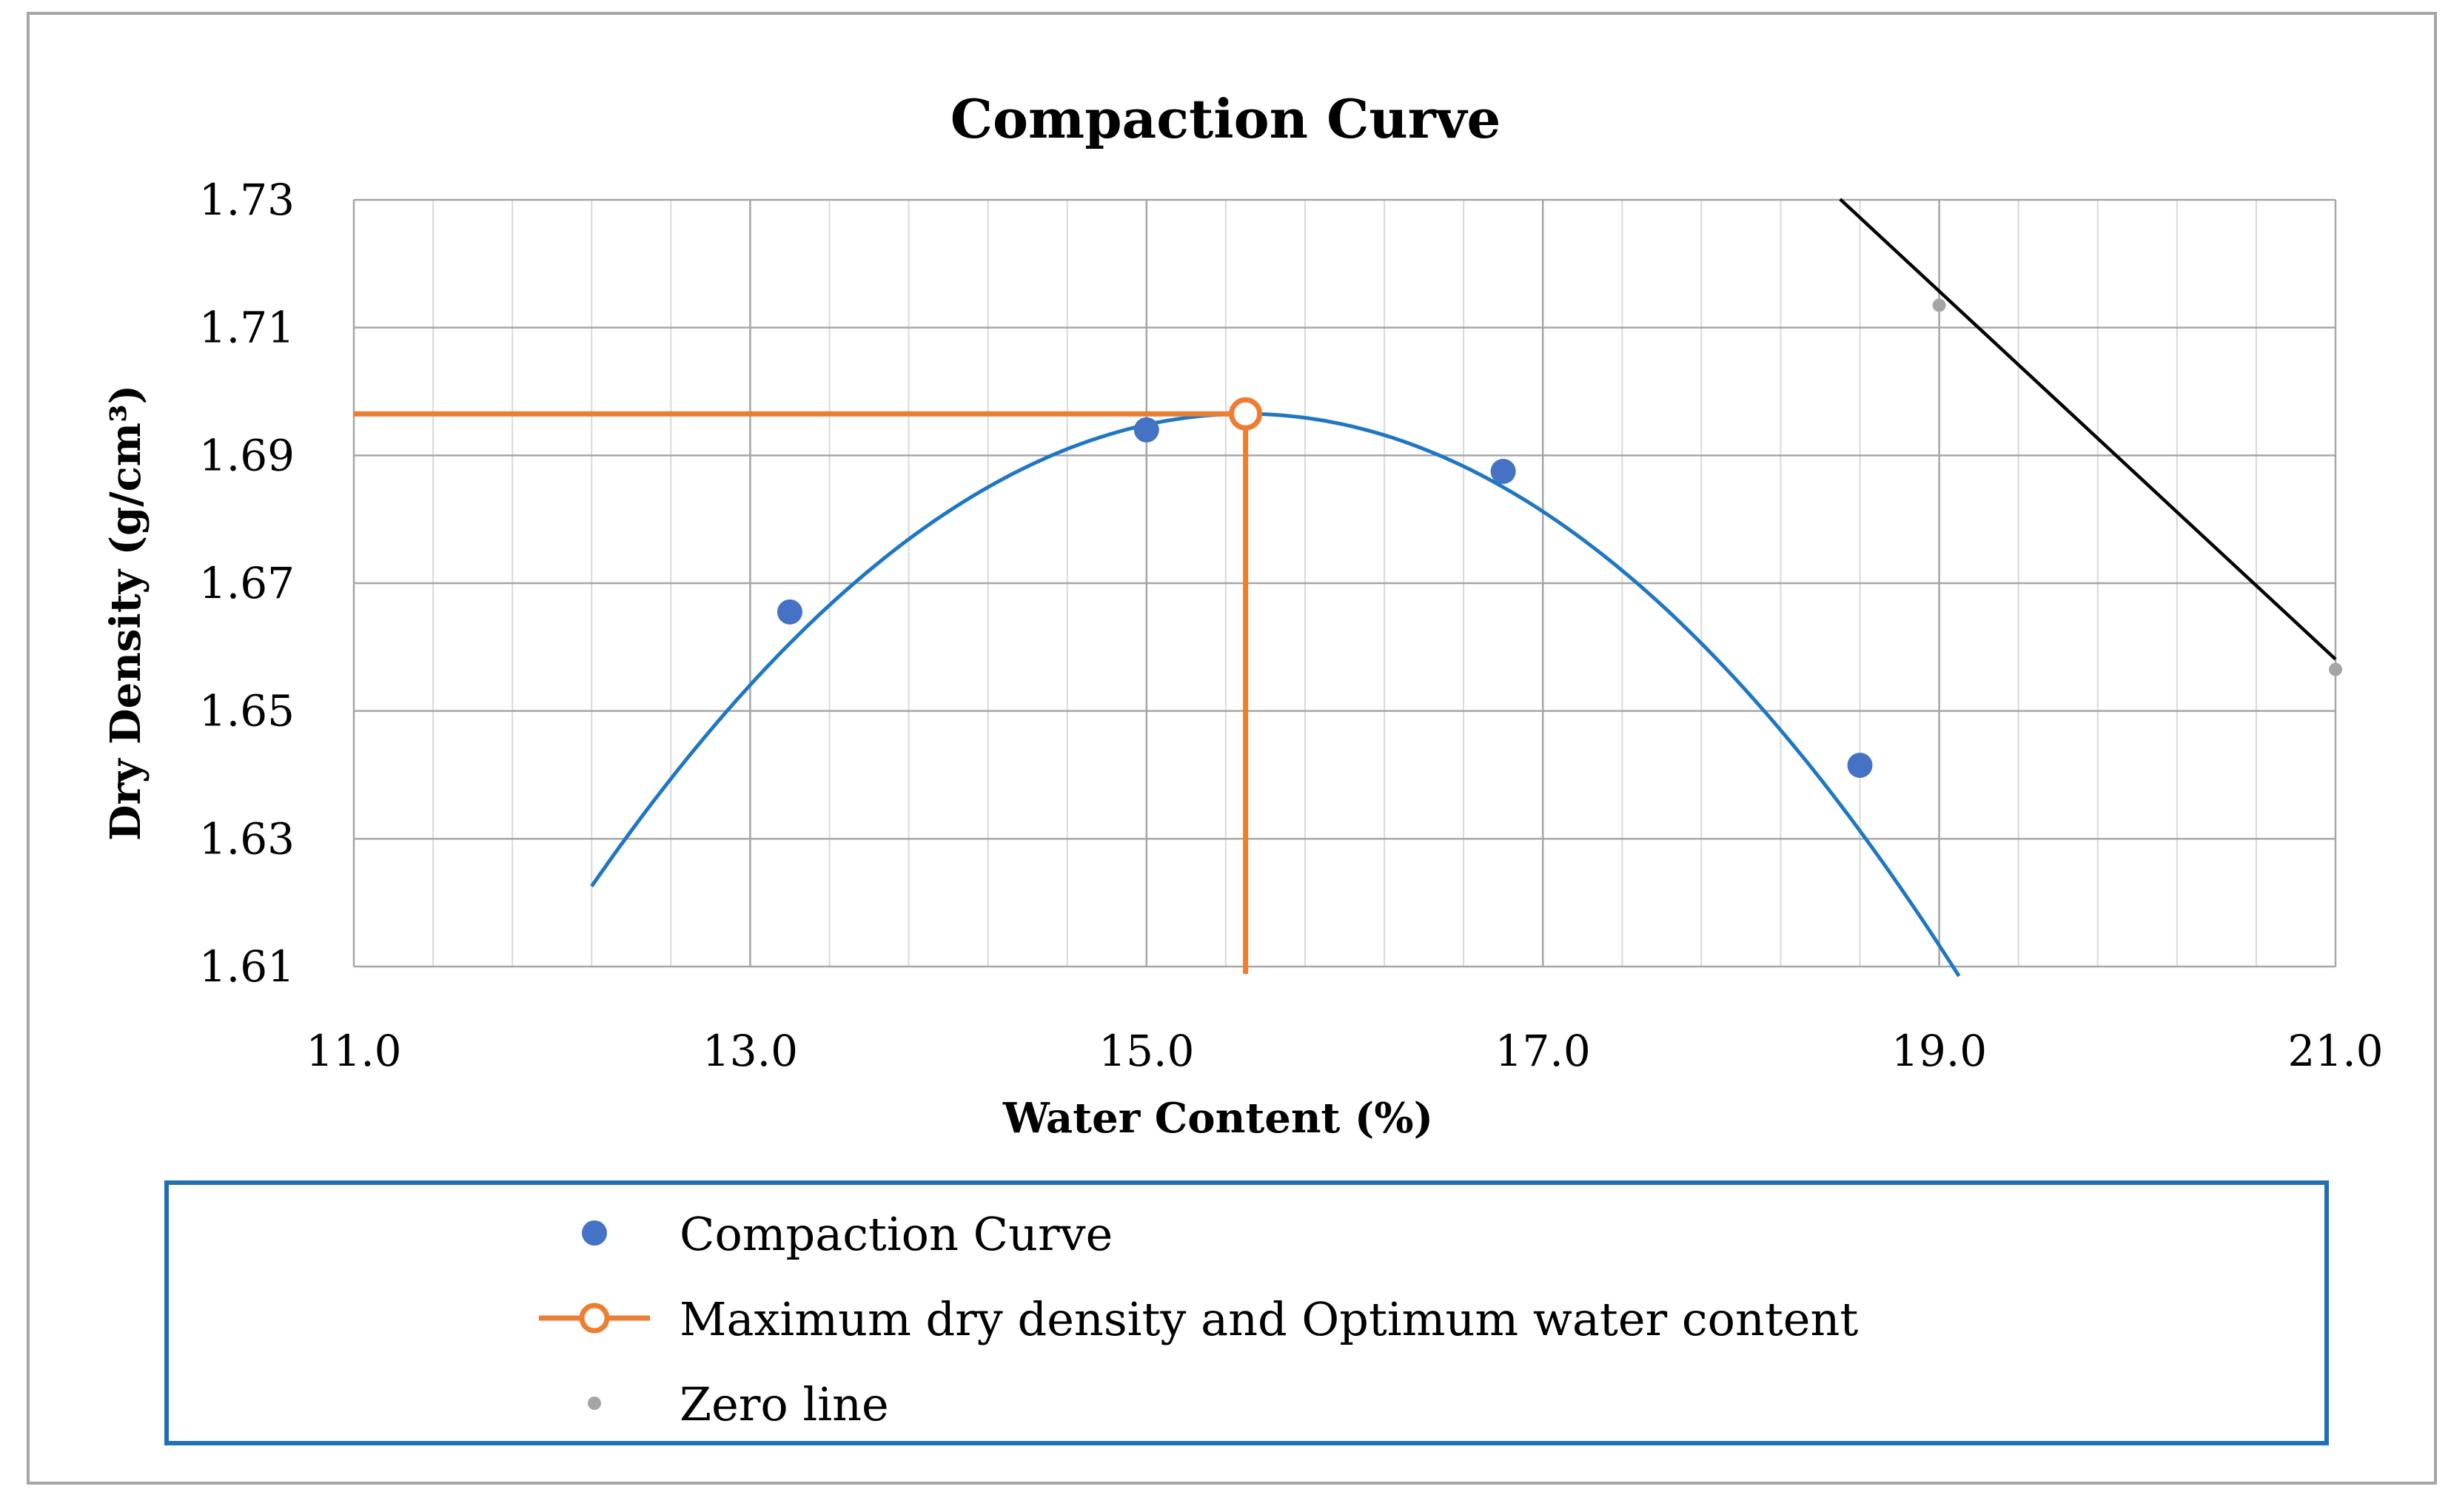  Describe the element at coordinates (1218, 1118) in the screenshot. I see `x-axis-label: Water Content (%)` at that location.